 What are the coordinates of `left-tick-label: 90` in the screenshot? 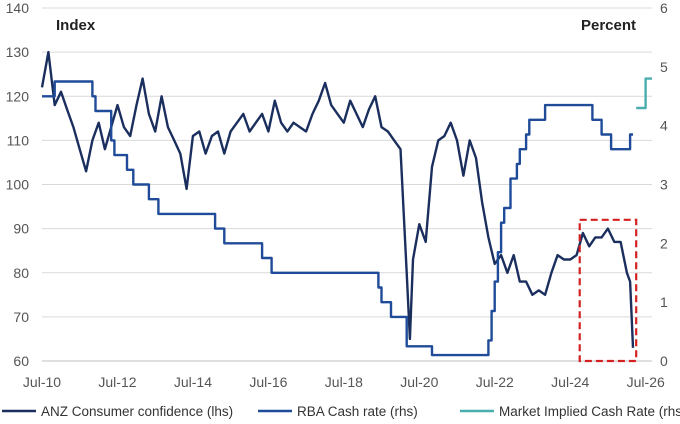 It's located at (21, 229).